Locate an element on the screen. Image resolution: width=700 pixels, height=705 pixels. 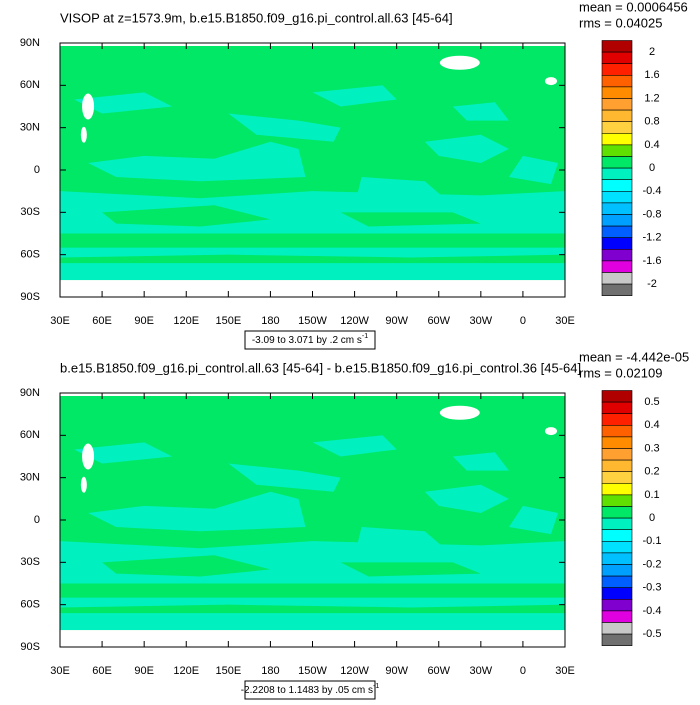
mean-stat: mean = 0.0006456 is located at coordinates (633, 7).